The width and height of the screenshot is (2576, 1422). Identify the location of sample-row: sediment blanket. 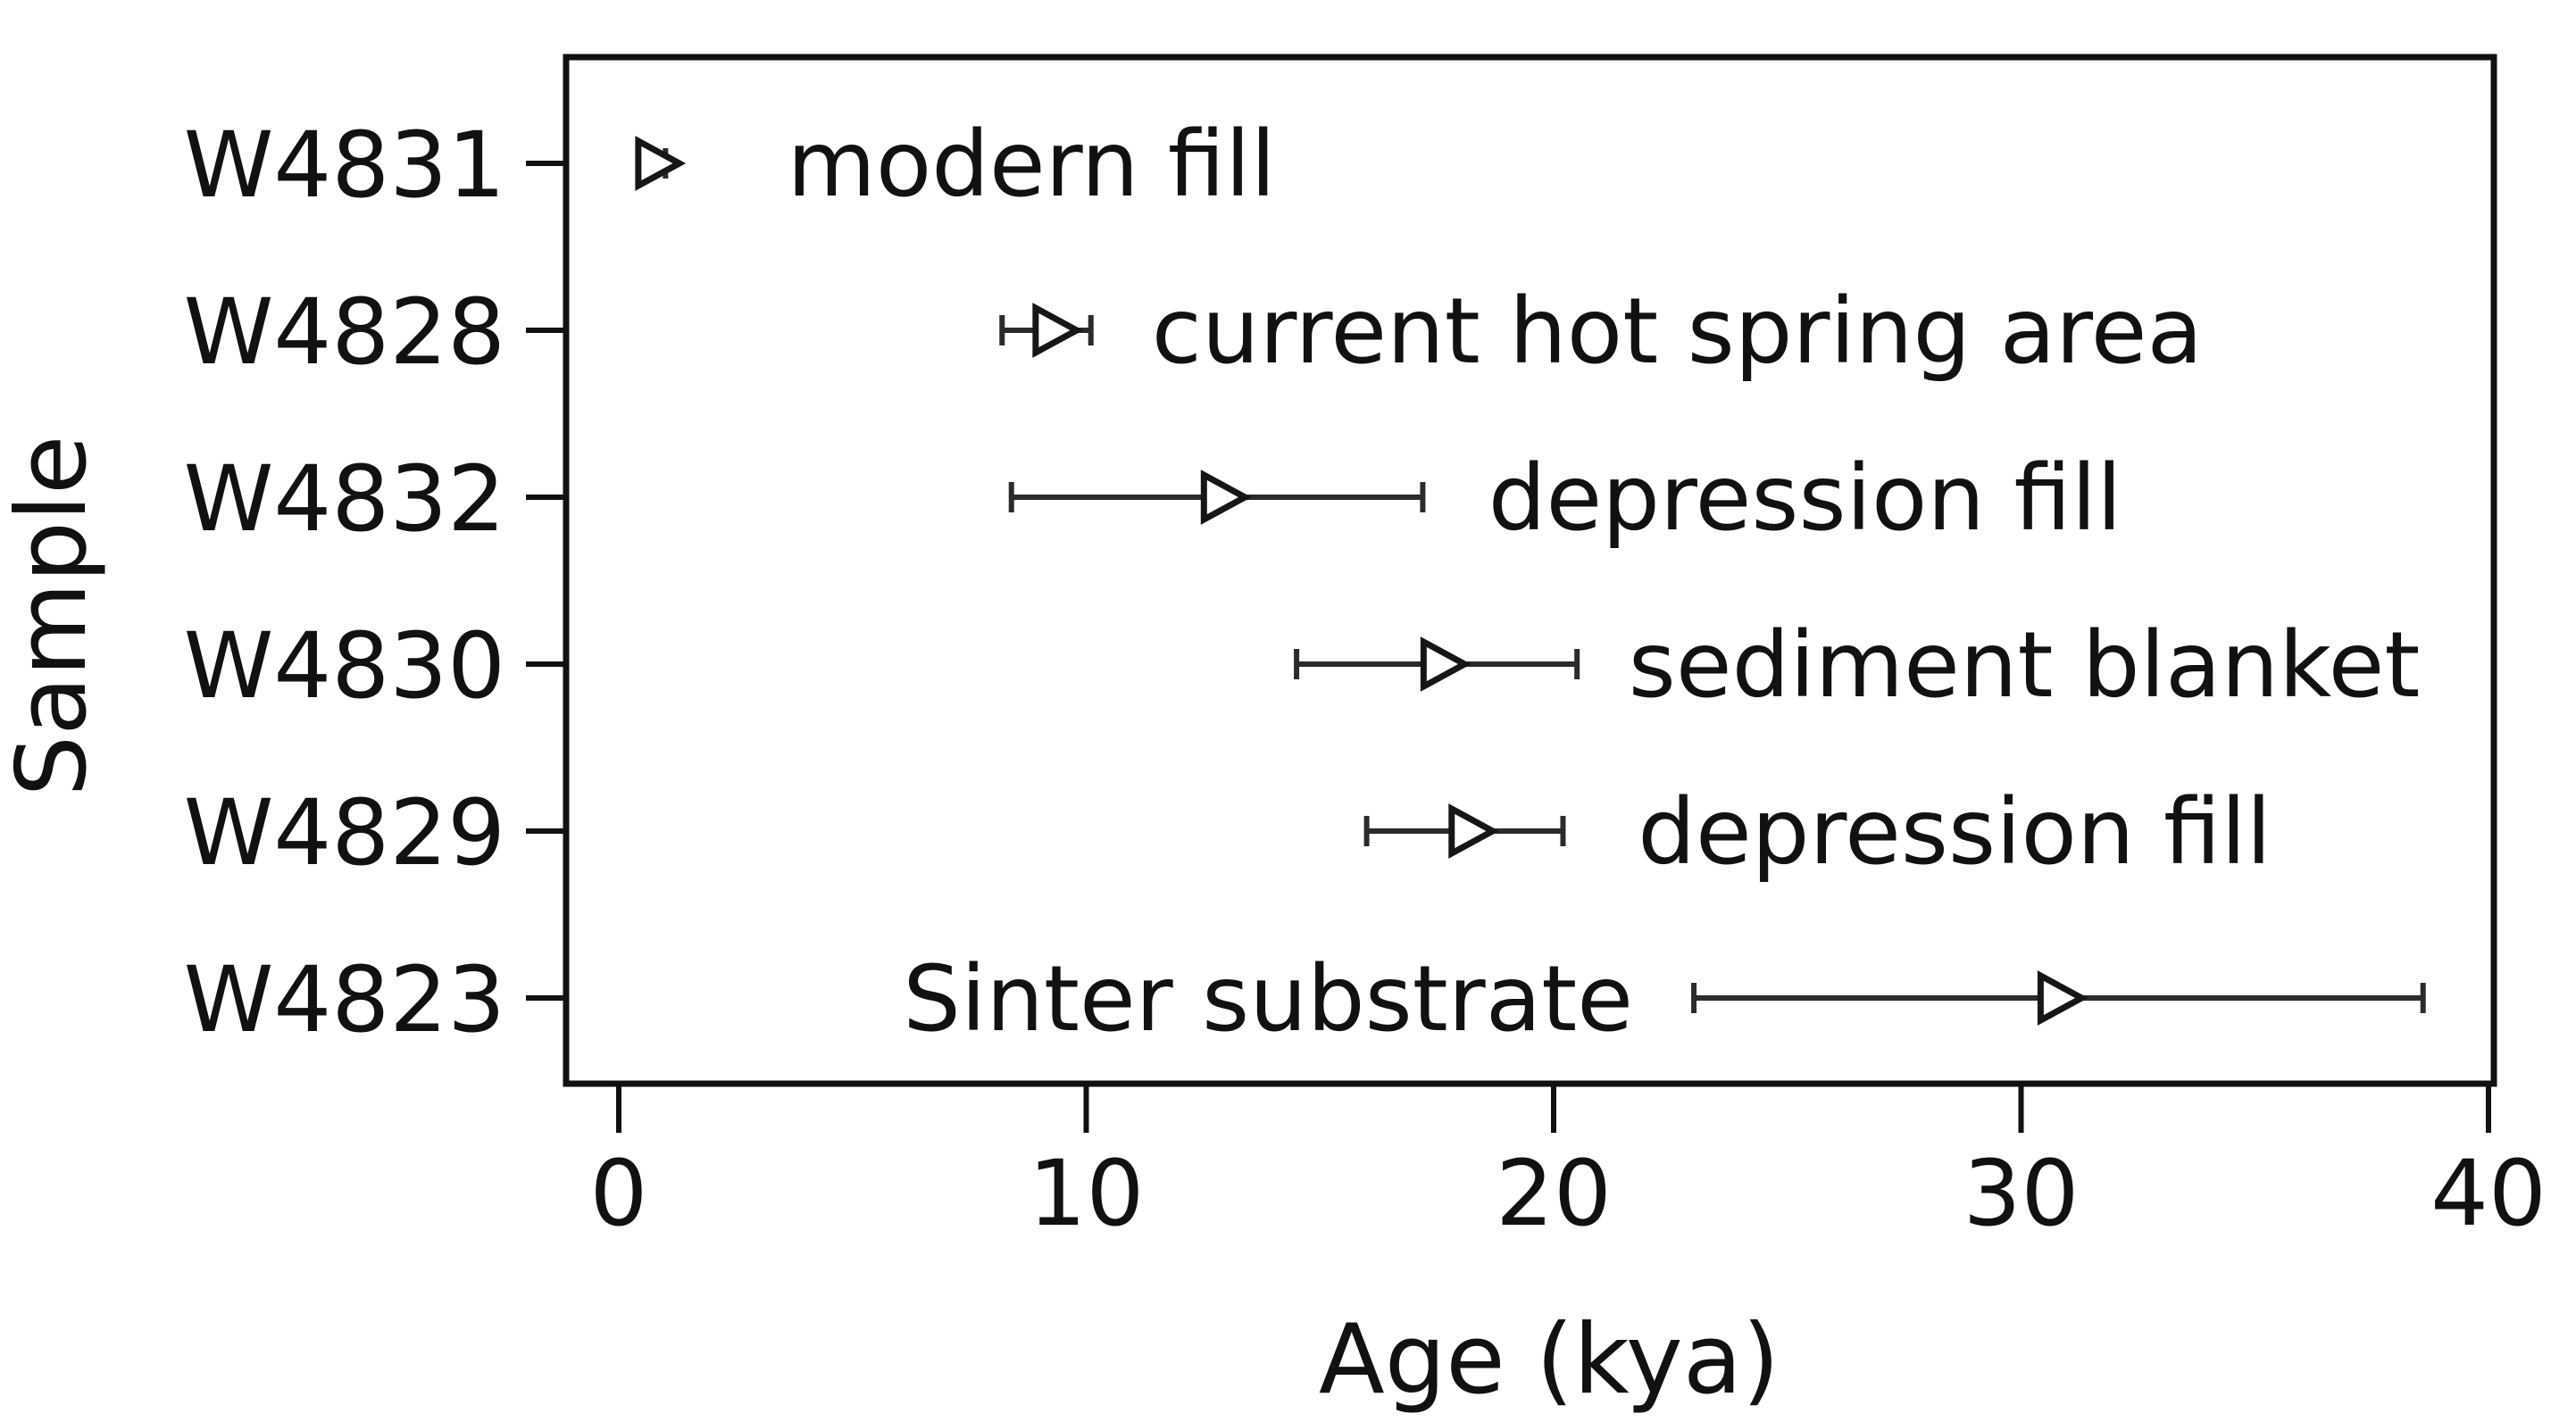
(1857, 665).